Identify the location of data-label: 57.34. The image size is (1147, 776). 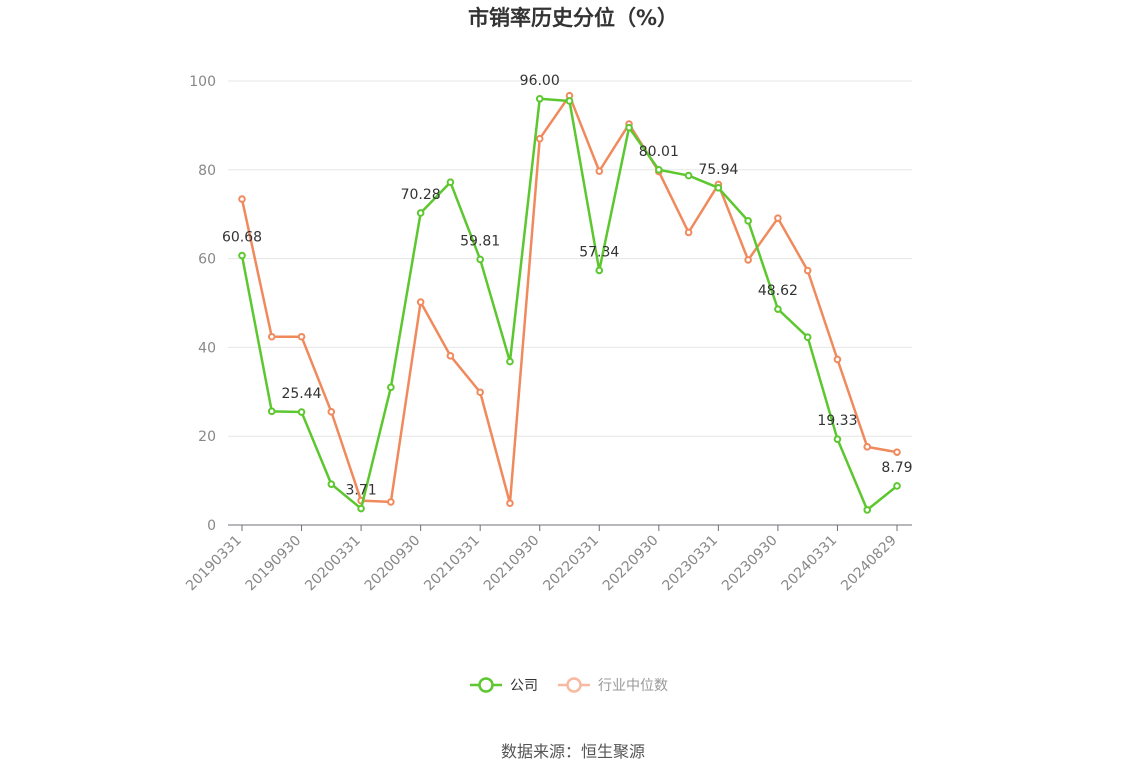
(599, 252).